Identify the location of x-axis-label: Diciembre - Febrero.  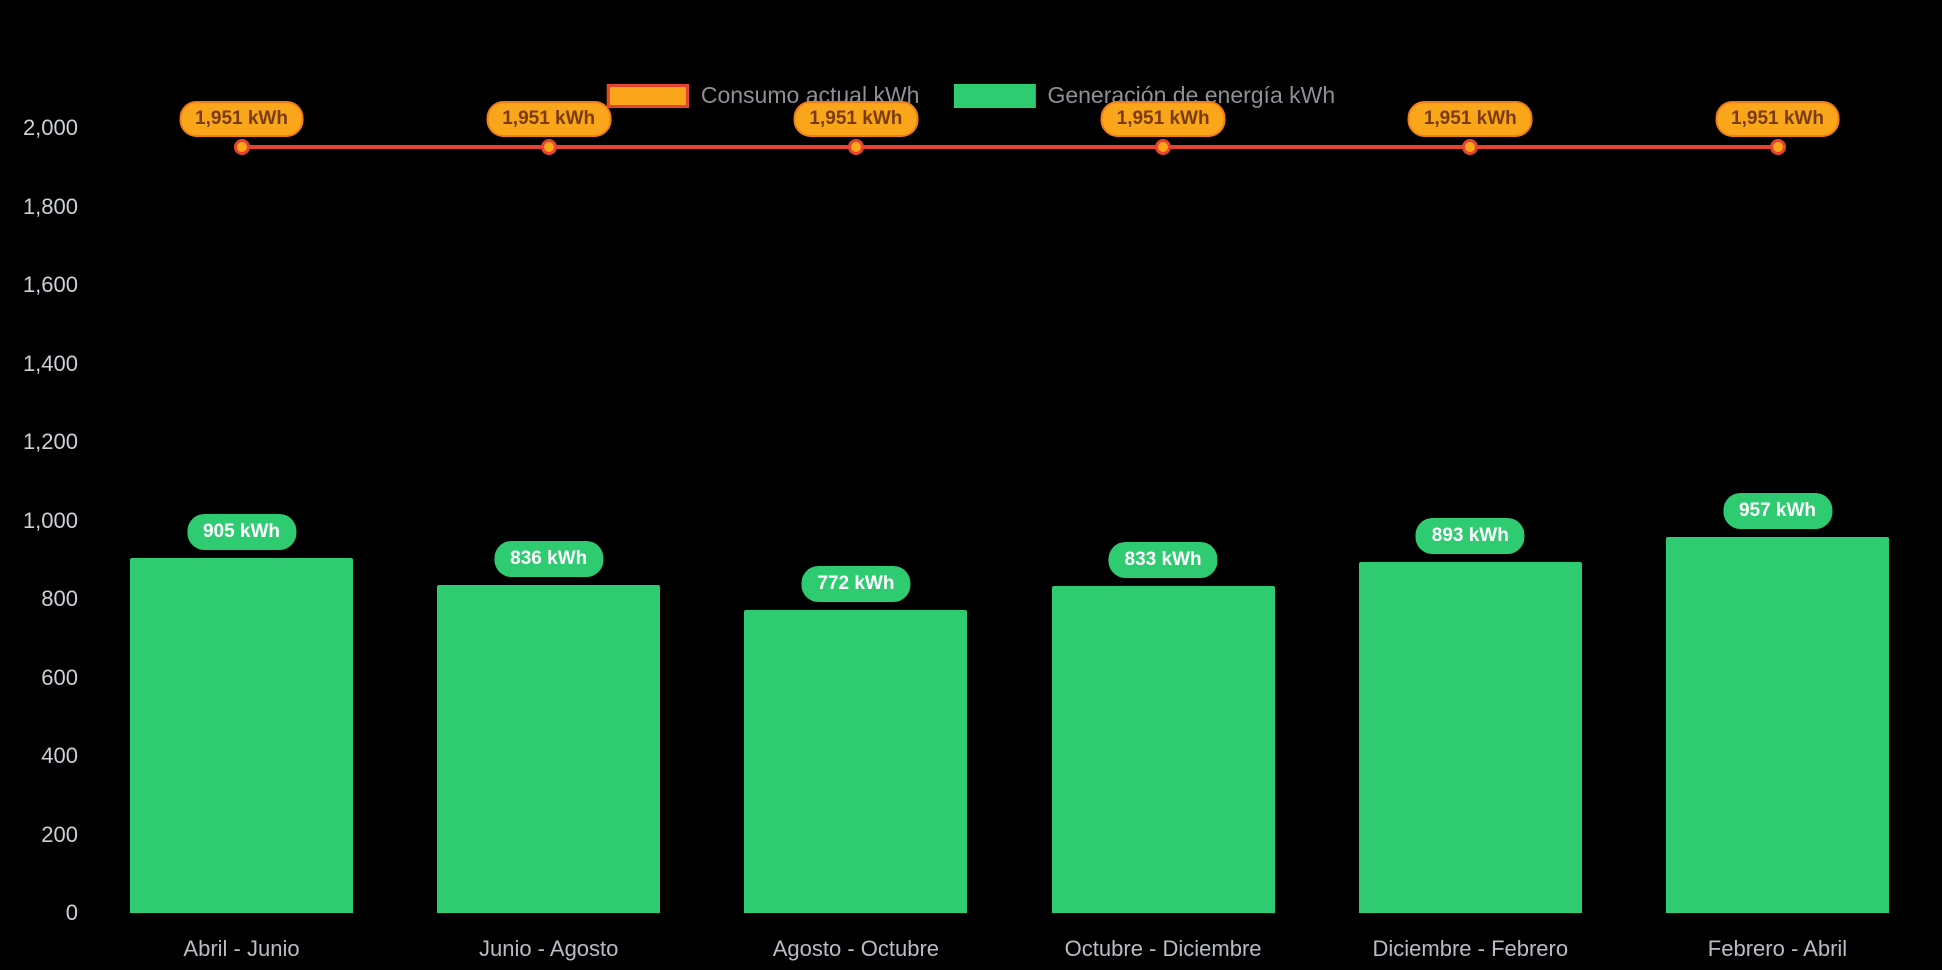
(1470, 948).